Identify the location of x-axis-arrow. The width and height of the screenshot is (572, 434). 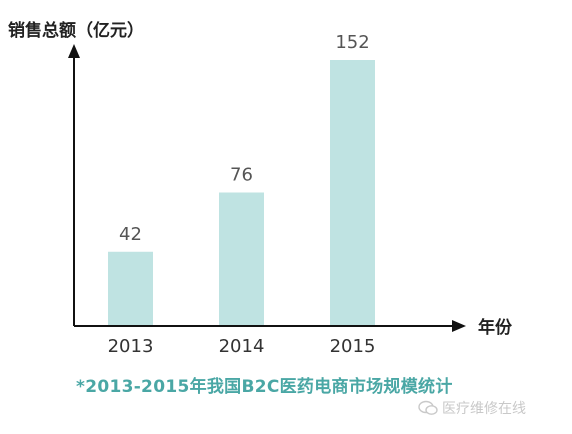
(459, 326).